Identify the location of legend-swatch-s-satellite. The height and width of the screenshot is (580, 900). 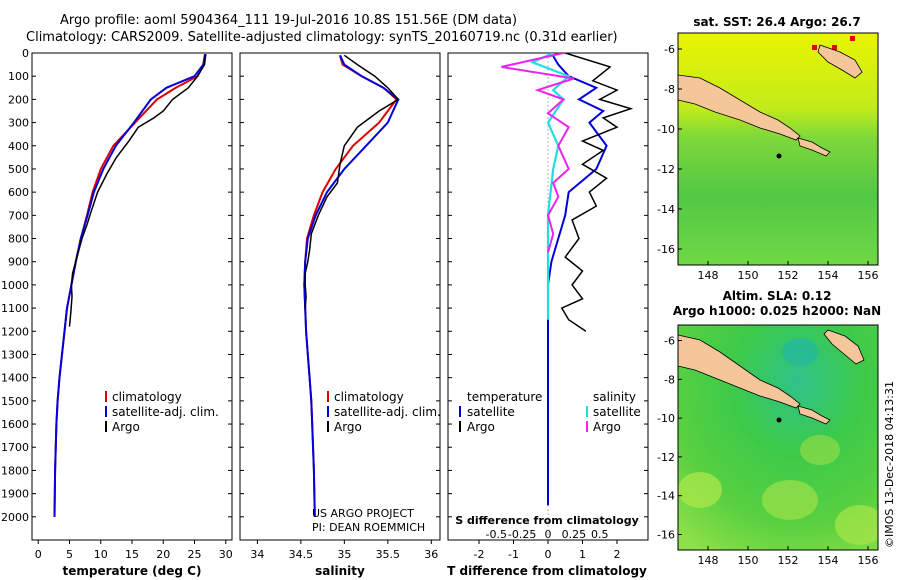
(587, 411).